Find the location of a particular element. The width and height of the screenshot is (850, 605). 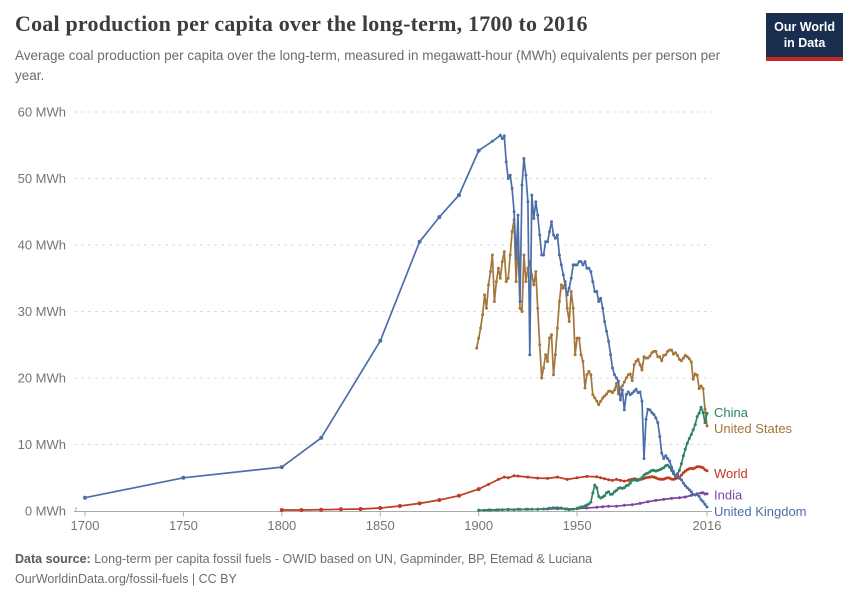

y-axis-tick-label: 50 MWh is located at coordinates (42, 178).